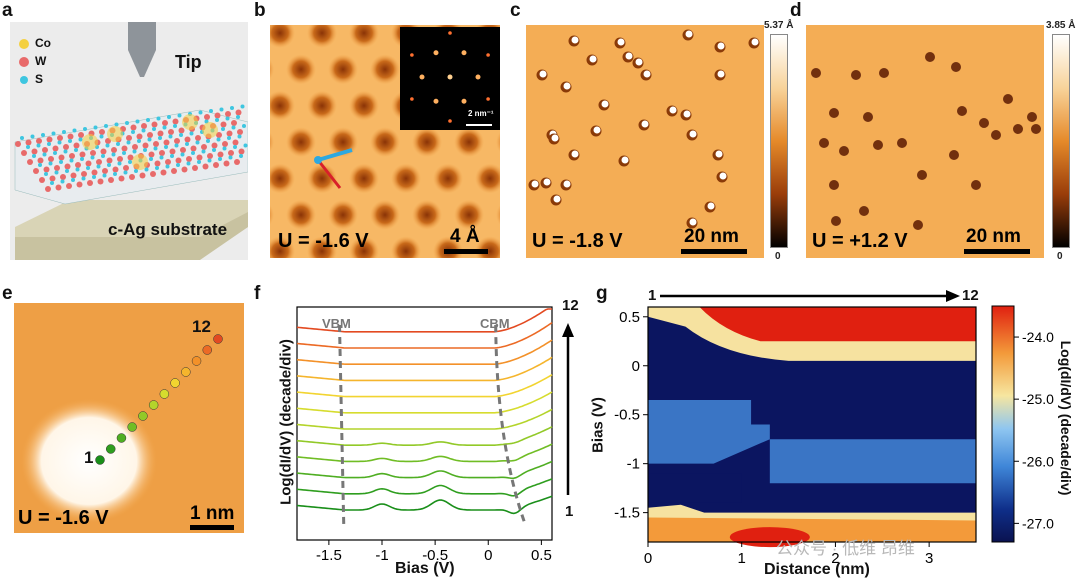 This screenshot has width=1080, height=583. Describe the element at coordinates (129, 141) in the screenshot. I see `panel-a-schematic: Co W S Tip c-Ag substrate` at that location.